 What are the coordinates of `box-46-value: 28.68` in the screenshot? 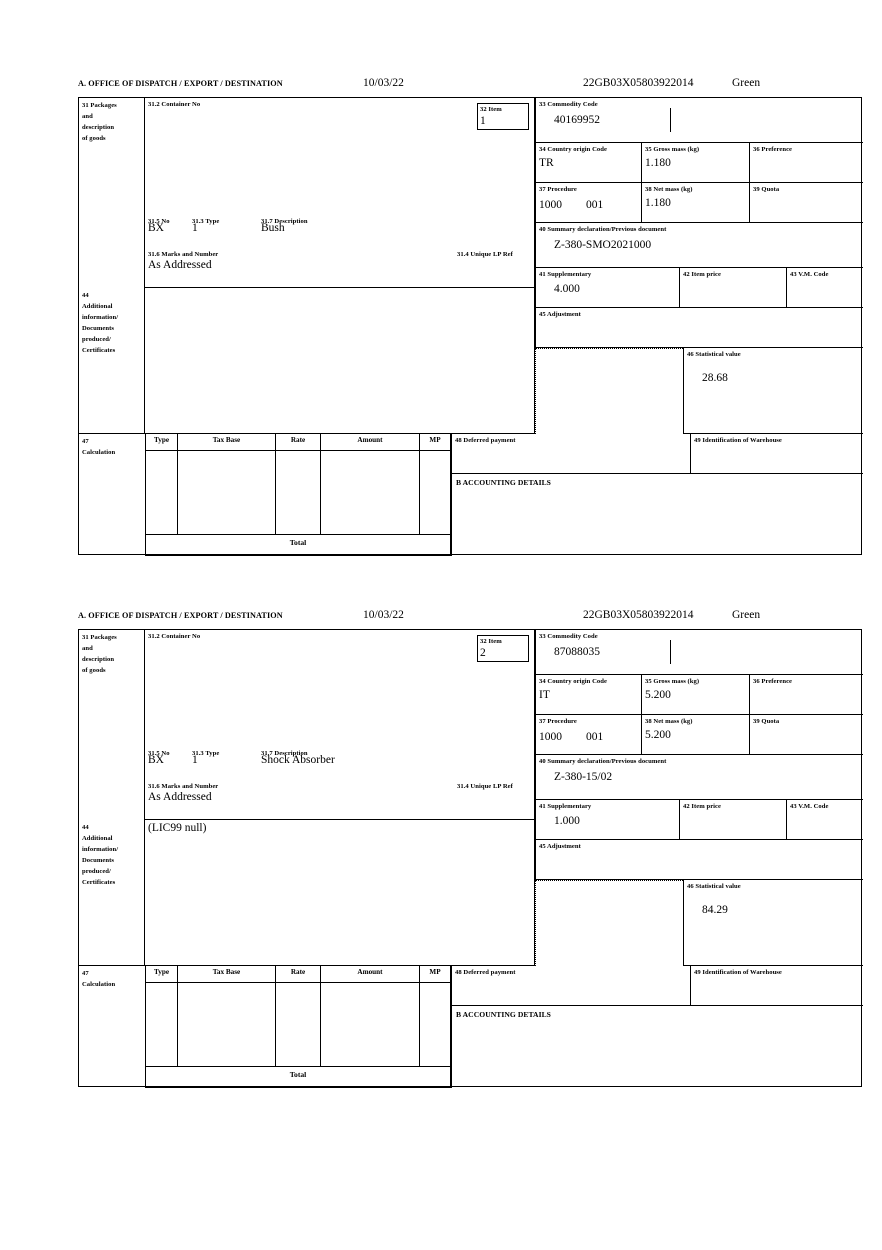 It's located at (715, 377).